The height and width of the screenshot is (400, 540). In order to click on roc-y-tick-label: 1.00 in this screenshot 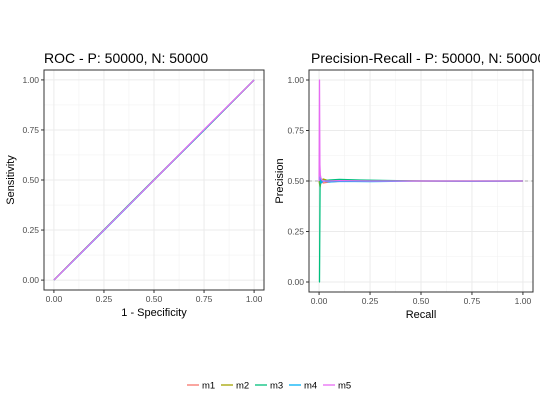, I will do `click(30, 80)`.